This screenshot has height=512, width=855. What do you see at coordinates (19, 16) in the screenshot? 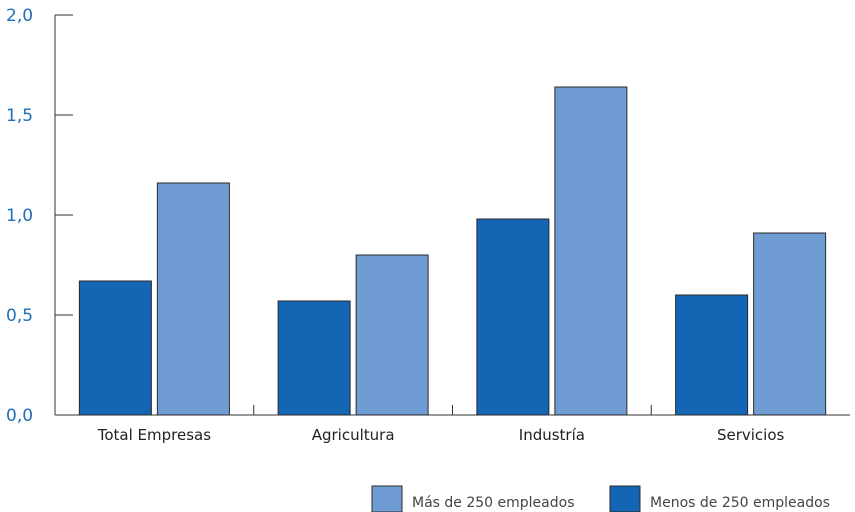
I see `y-tick-label: 2,0` at bounding box center [19, 16].